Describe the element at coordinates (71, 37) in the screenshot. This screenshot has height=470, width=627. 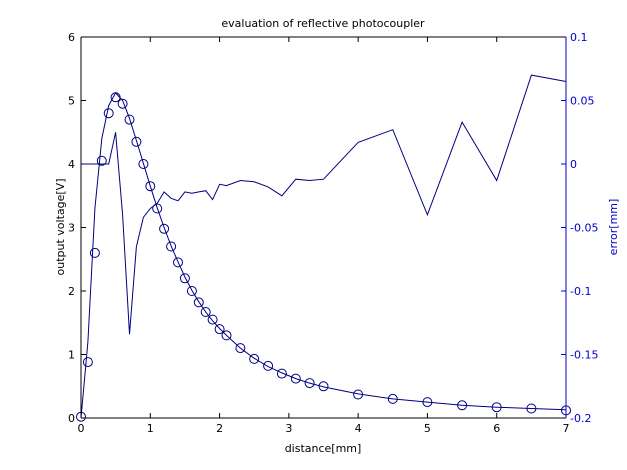
I see `y-tick-label: 6` at that location.